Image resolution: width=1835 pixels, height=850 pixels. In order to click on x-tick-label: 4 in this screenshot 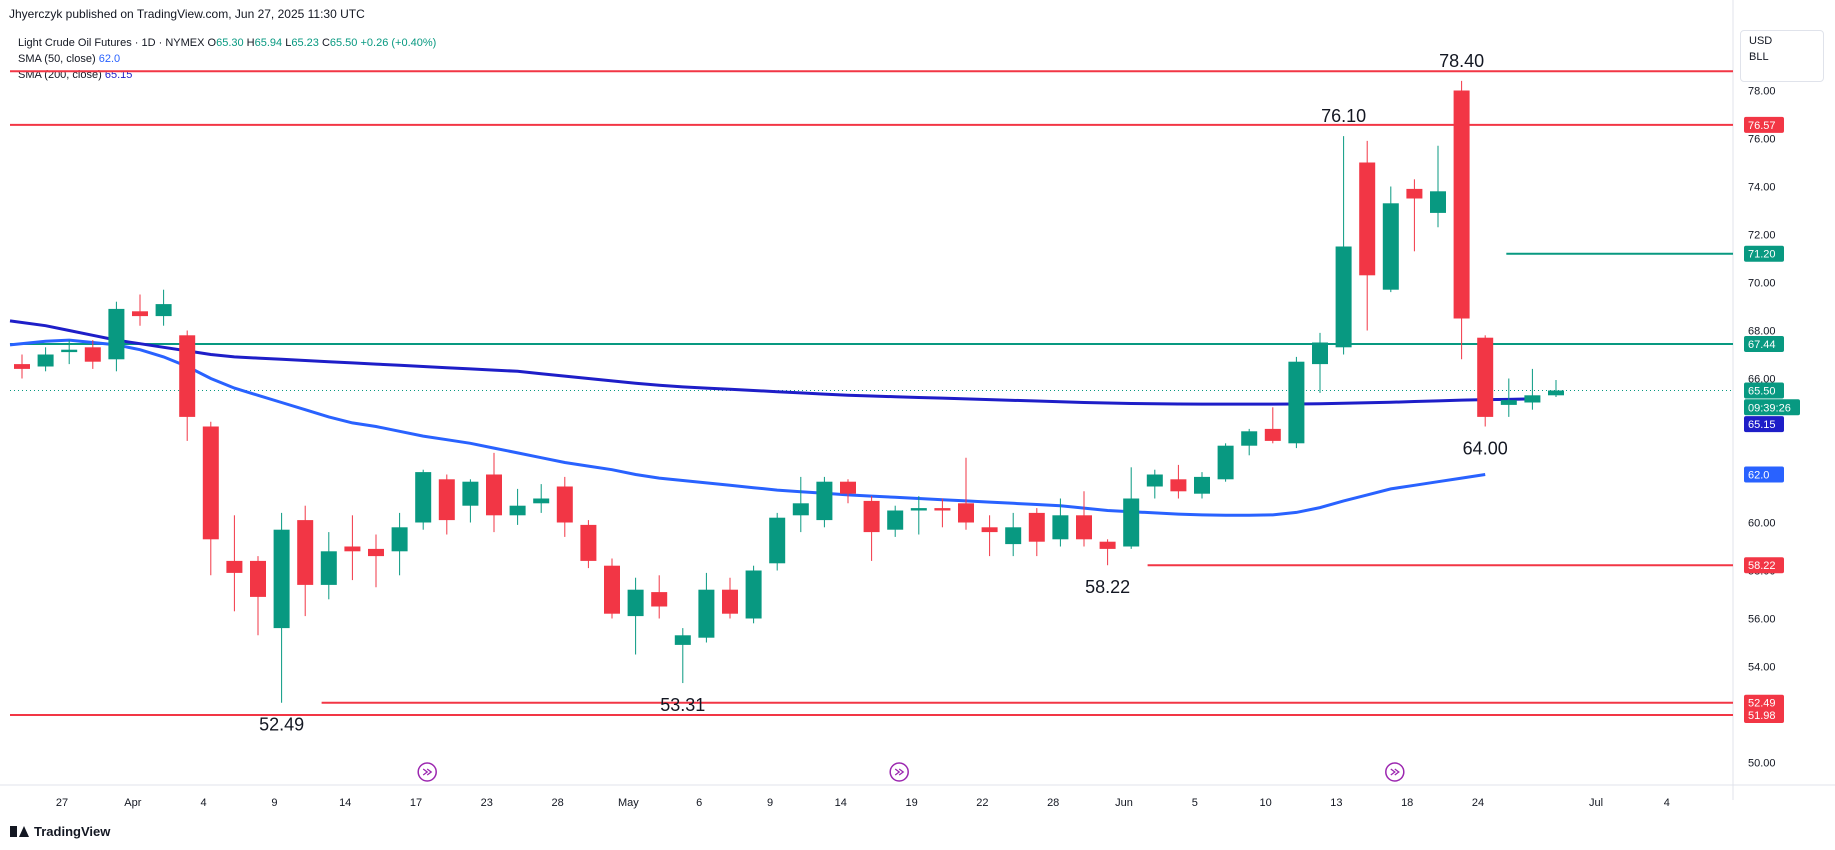, I will do `click(204, 803)`.